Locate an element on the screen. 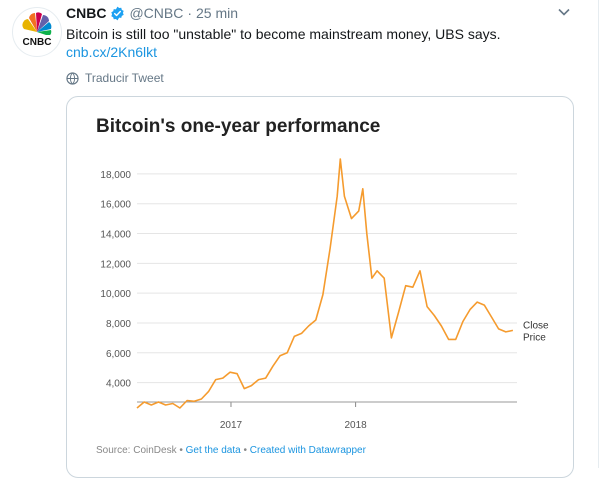 The image size is (612, 478). translate-label: Traducir Tweet is located at coordinates (124, 78).